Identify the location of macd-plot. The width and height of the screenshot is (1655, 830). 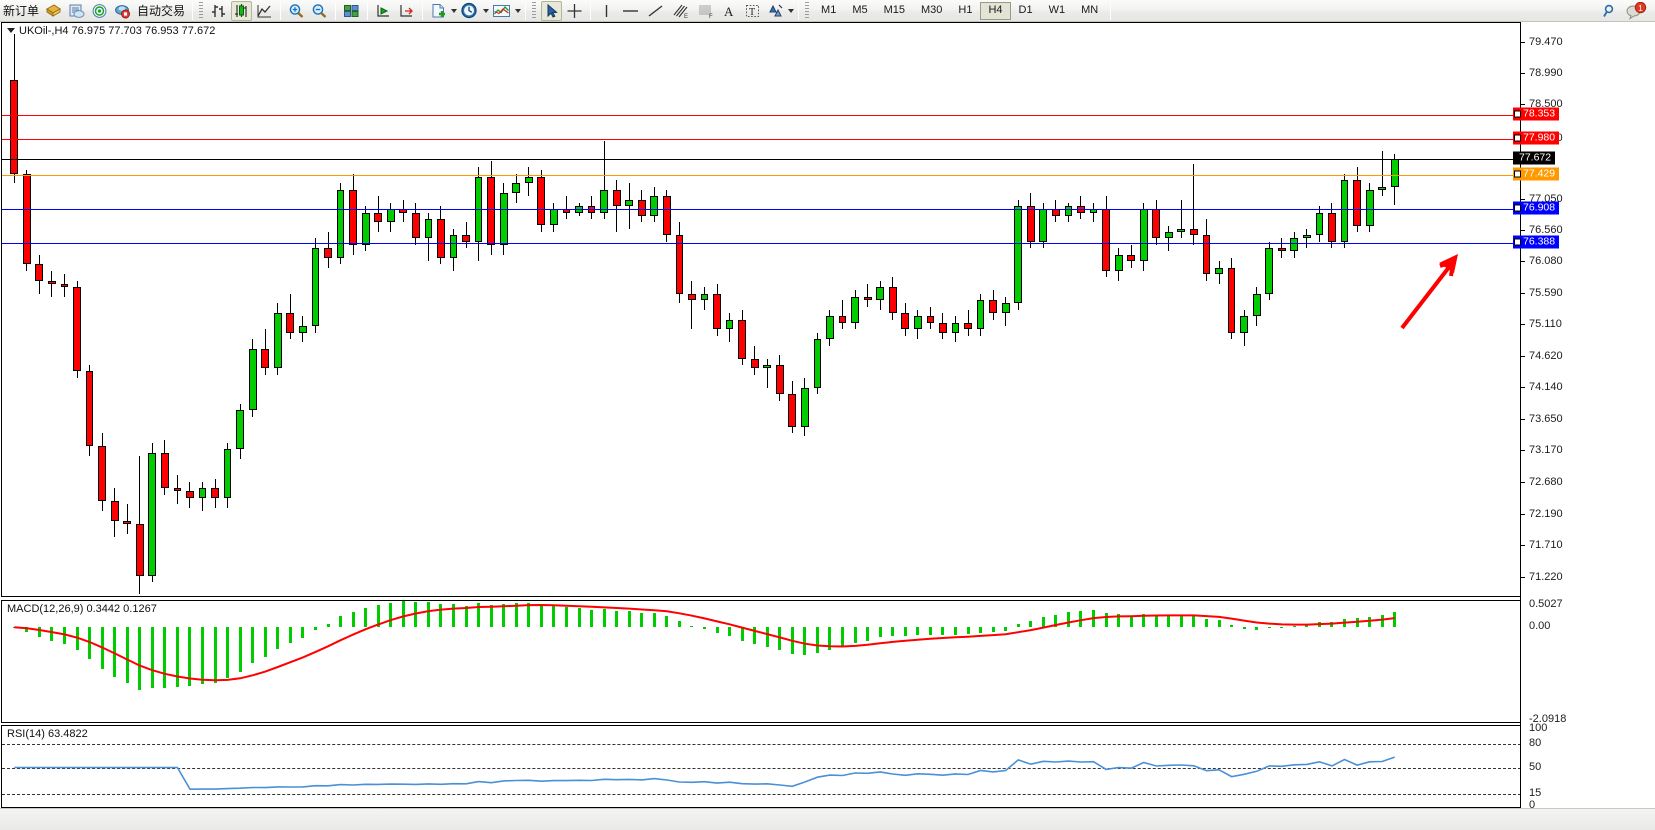
(761, 661).